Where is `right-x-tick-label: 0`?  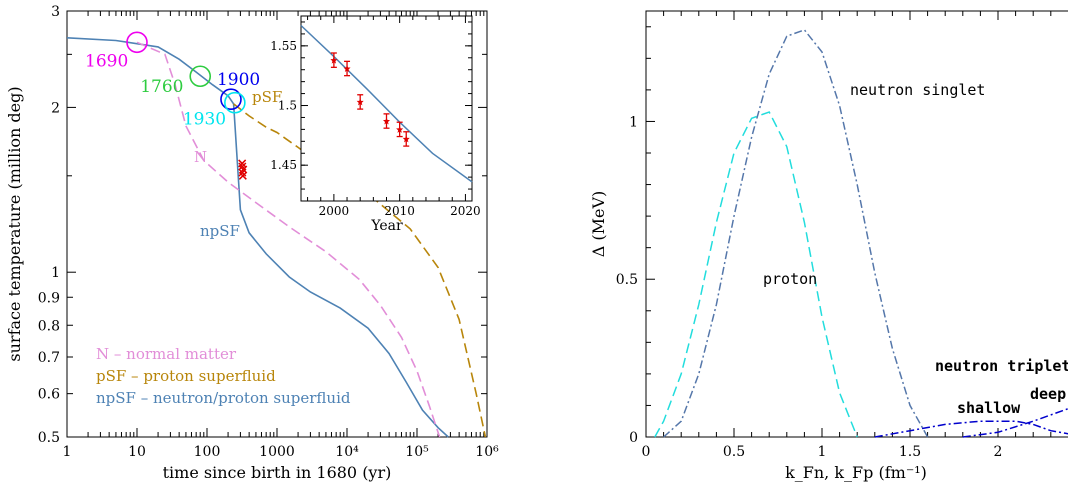
right-x-tick-label: 0 is located at coordinates (646, 452).